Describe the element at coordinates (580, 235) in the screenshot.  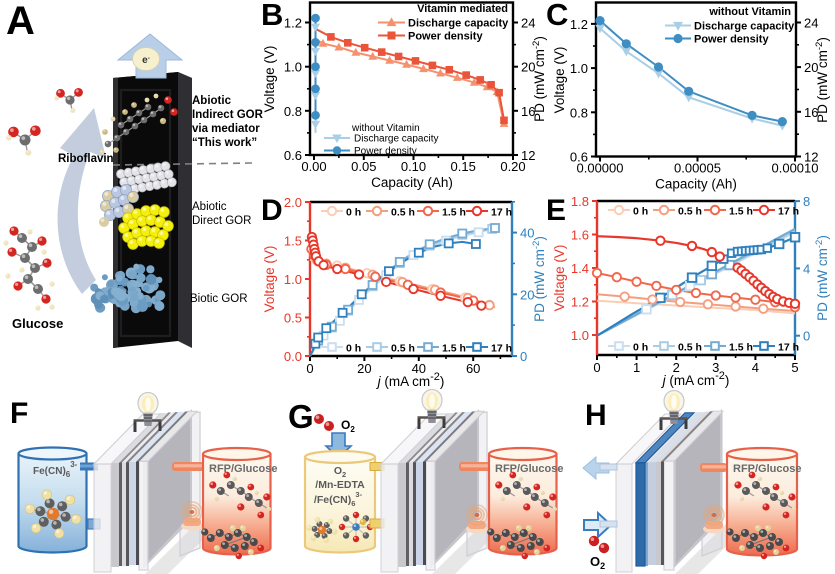
I see `svg-text: 1.6` at that location.